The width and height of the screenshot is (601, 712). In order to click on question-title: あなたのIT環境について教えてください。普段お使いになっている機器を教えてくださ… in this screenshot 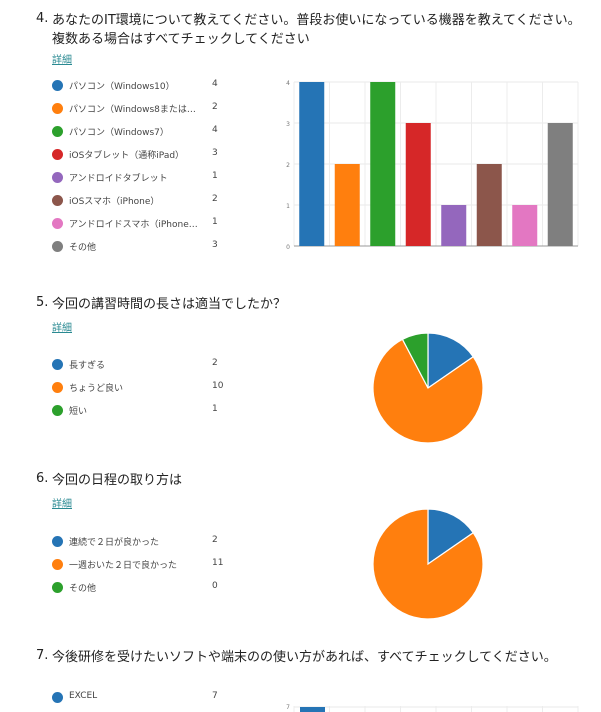, I will do `click(316, 30)`.